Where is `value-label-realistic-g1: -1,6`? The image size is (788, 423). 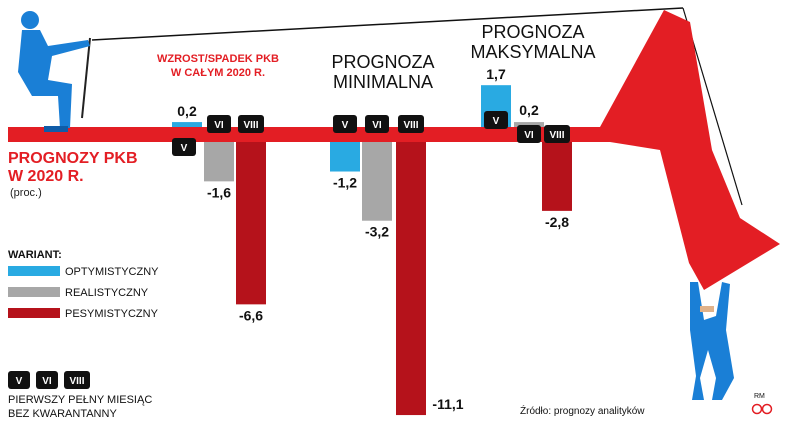 value-label-realistic-g1: -1,6 is located at coordinates (219, 192).